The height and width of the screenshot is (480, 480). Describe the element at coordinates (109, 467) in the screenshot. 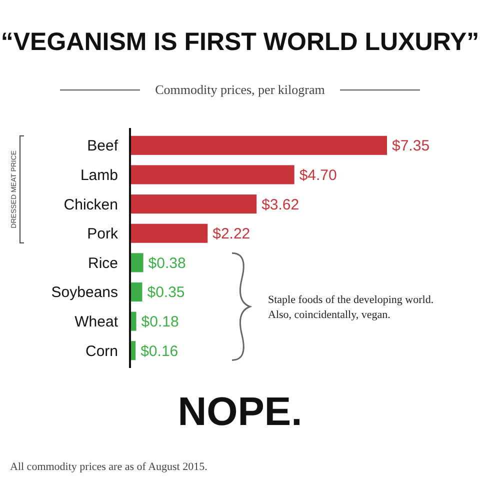

I see `text: All commodity prices are as of August 2015.` at that location.